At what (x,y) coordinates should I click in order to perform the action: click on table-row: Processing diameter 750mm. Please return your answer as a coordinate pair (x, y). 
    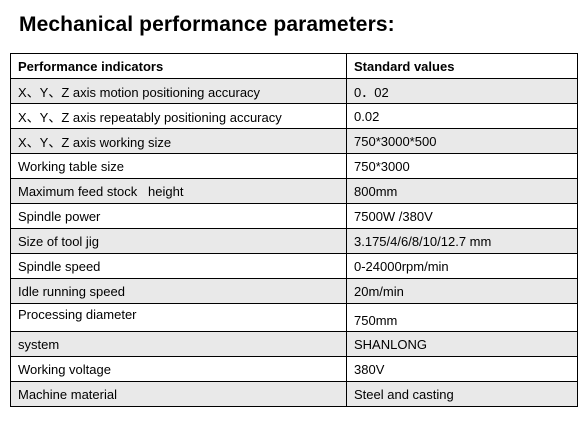
    Looking at the image, I should click on (294, 317).